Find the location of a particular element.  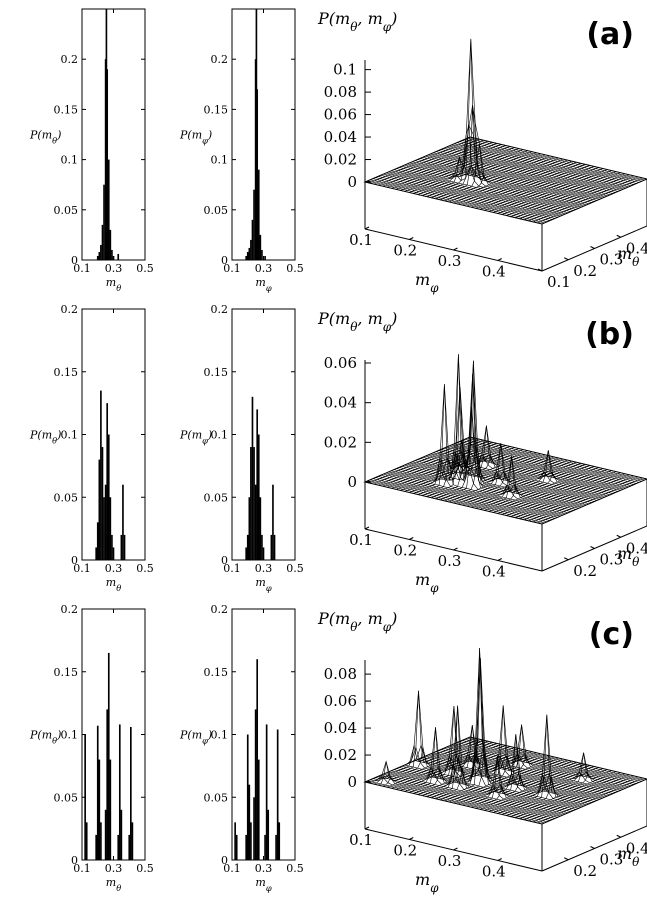

panel-label: (b) is located at coordinates (609, 334).